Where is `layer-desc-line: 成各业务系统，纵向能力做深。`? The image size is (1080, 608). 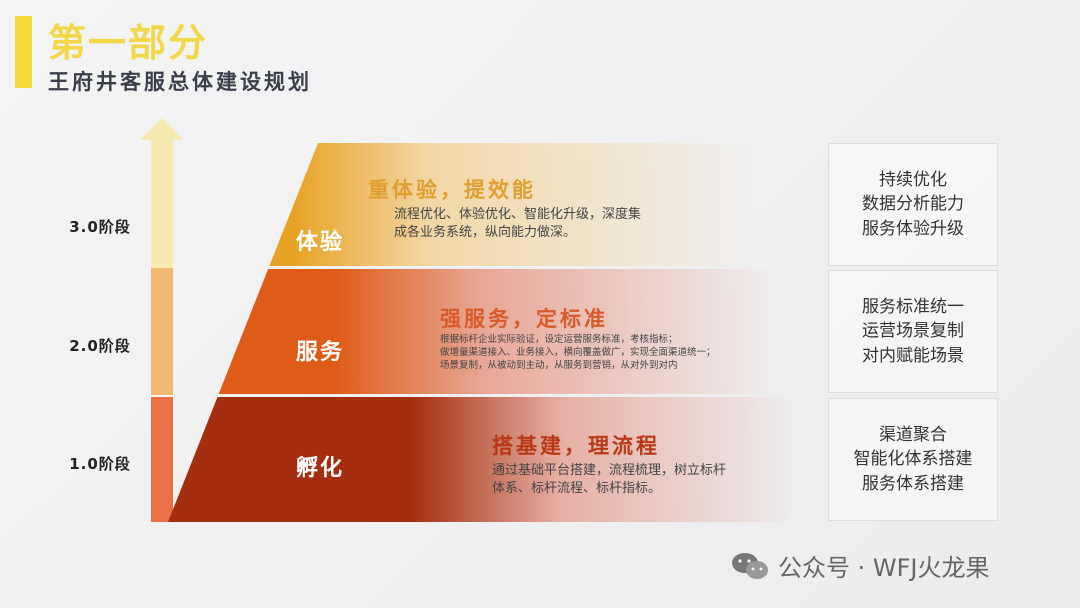
layer-desc-line: 成各业务系统，纵向能力做深。 is located at coordinates (485, 232).